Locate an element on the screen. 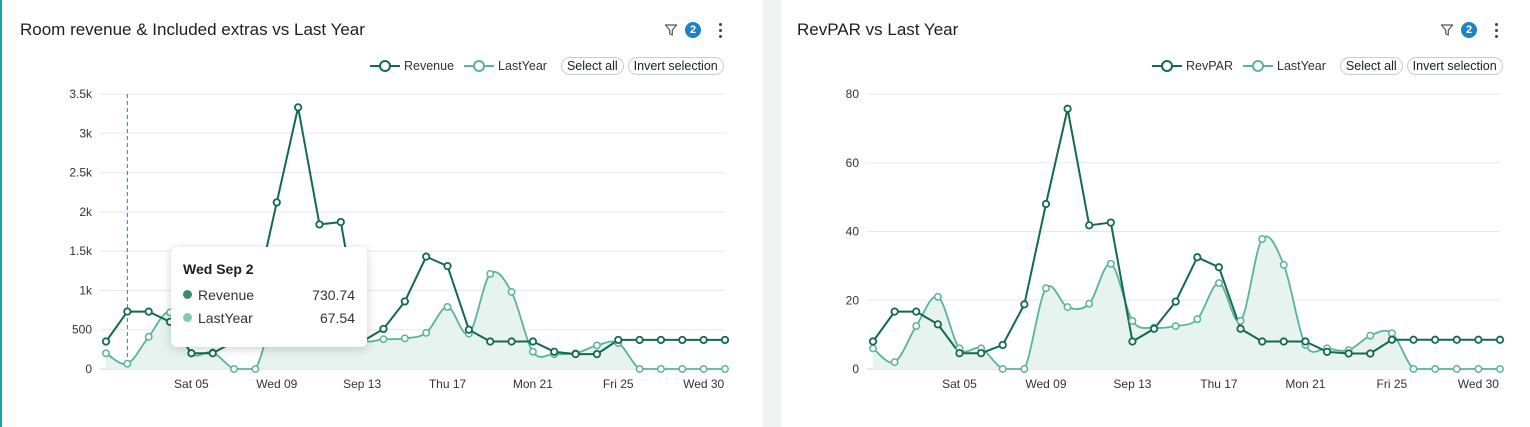 This screenshot has width=1530, height=427. invert-selection-button: Invert selection is located at coordinates (1454, 66).